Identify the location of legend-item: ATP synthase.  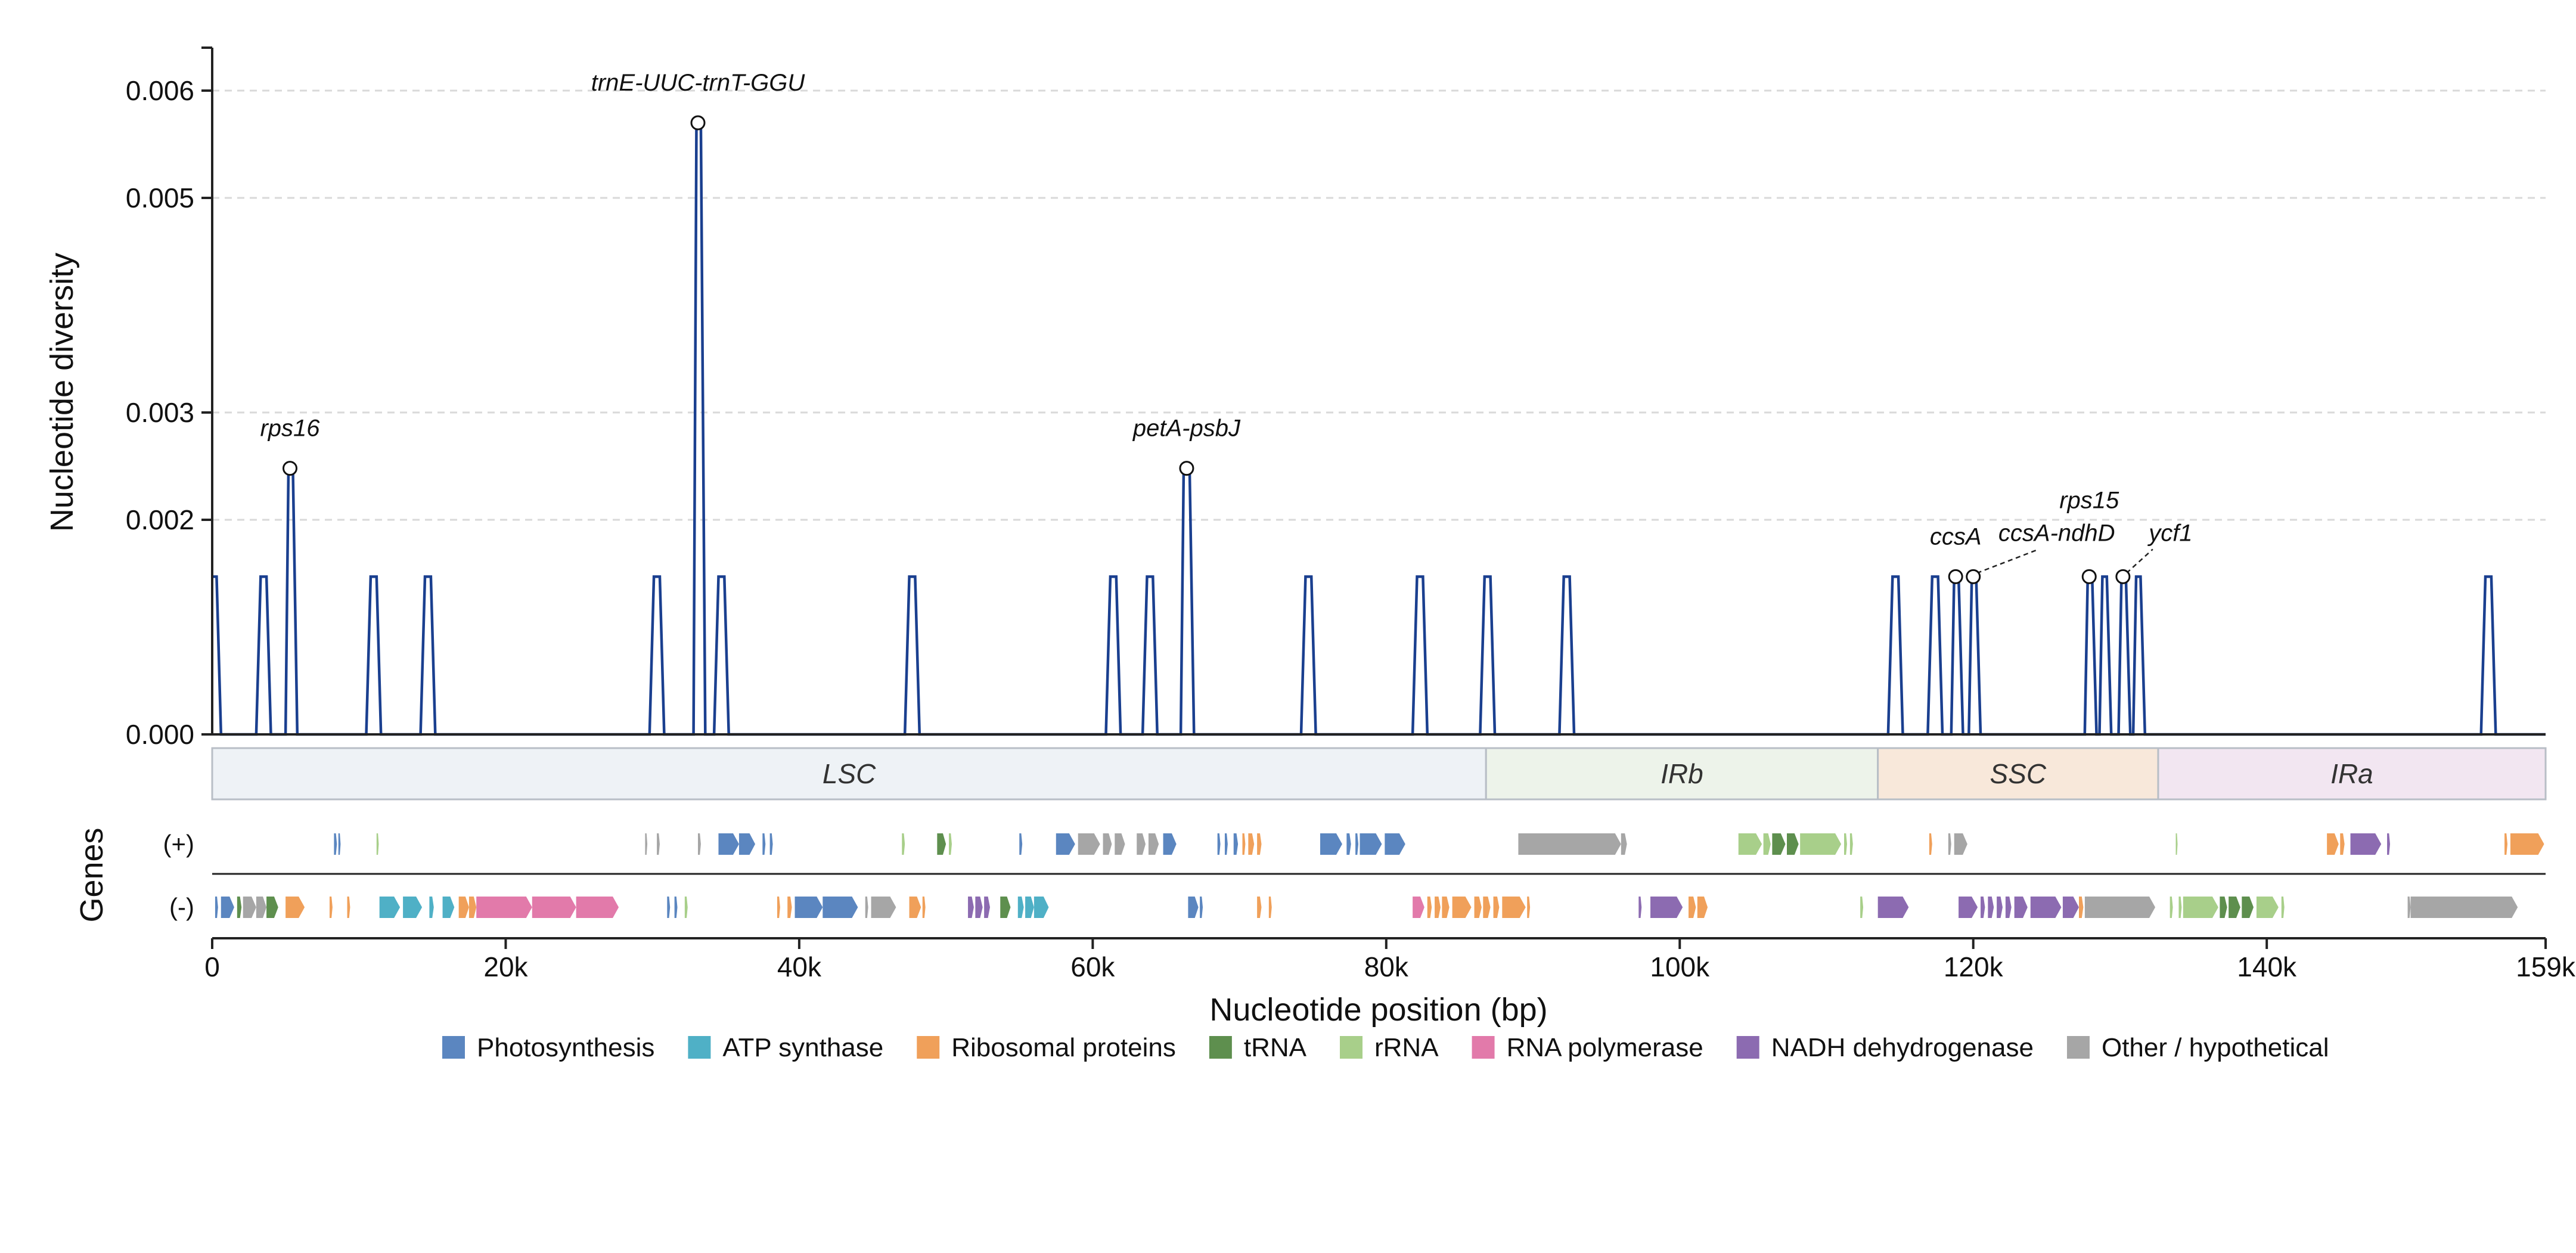
(786, 1047).